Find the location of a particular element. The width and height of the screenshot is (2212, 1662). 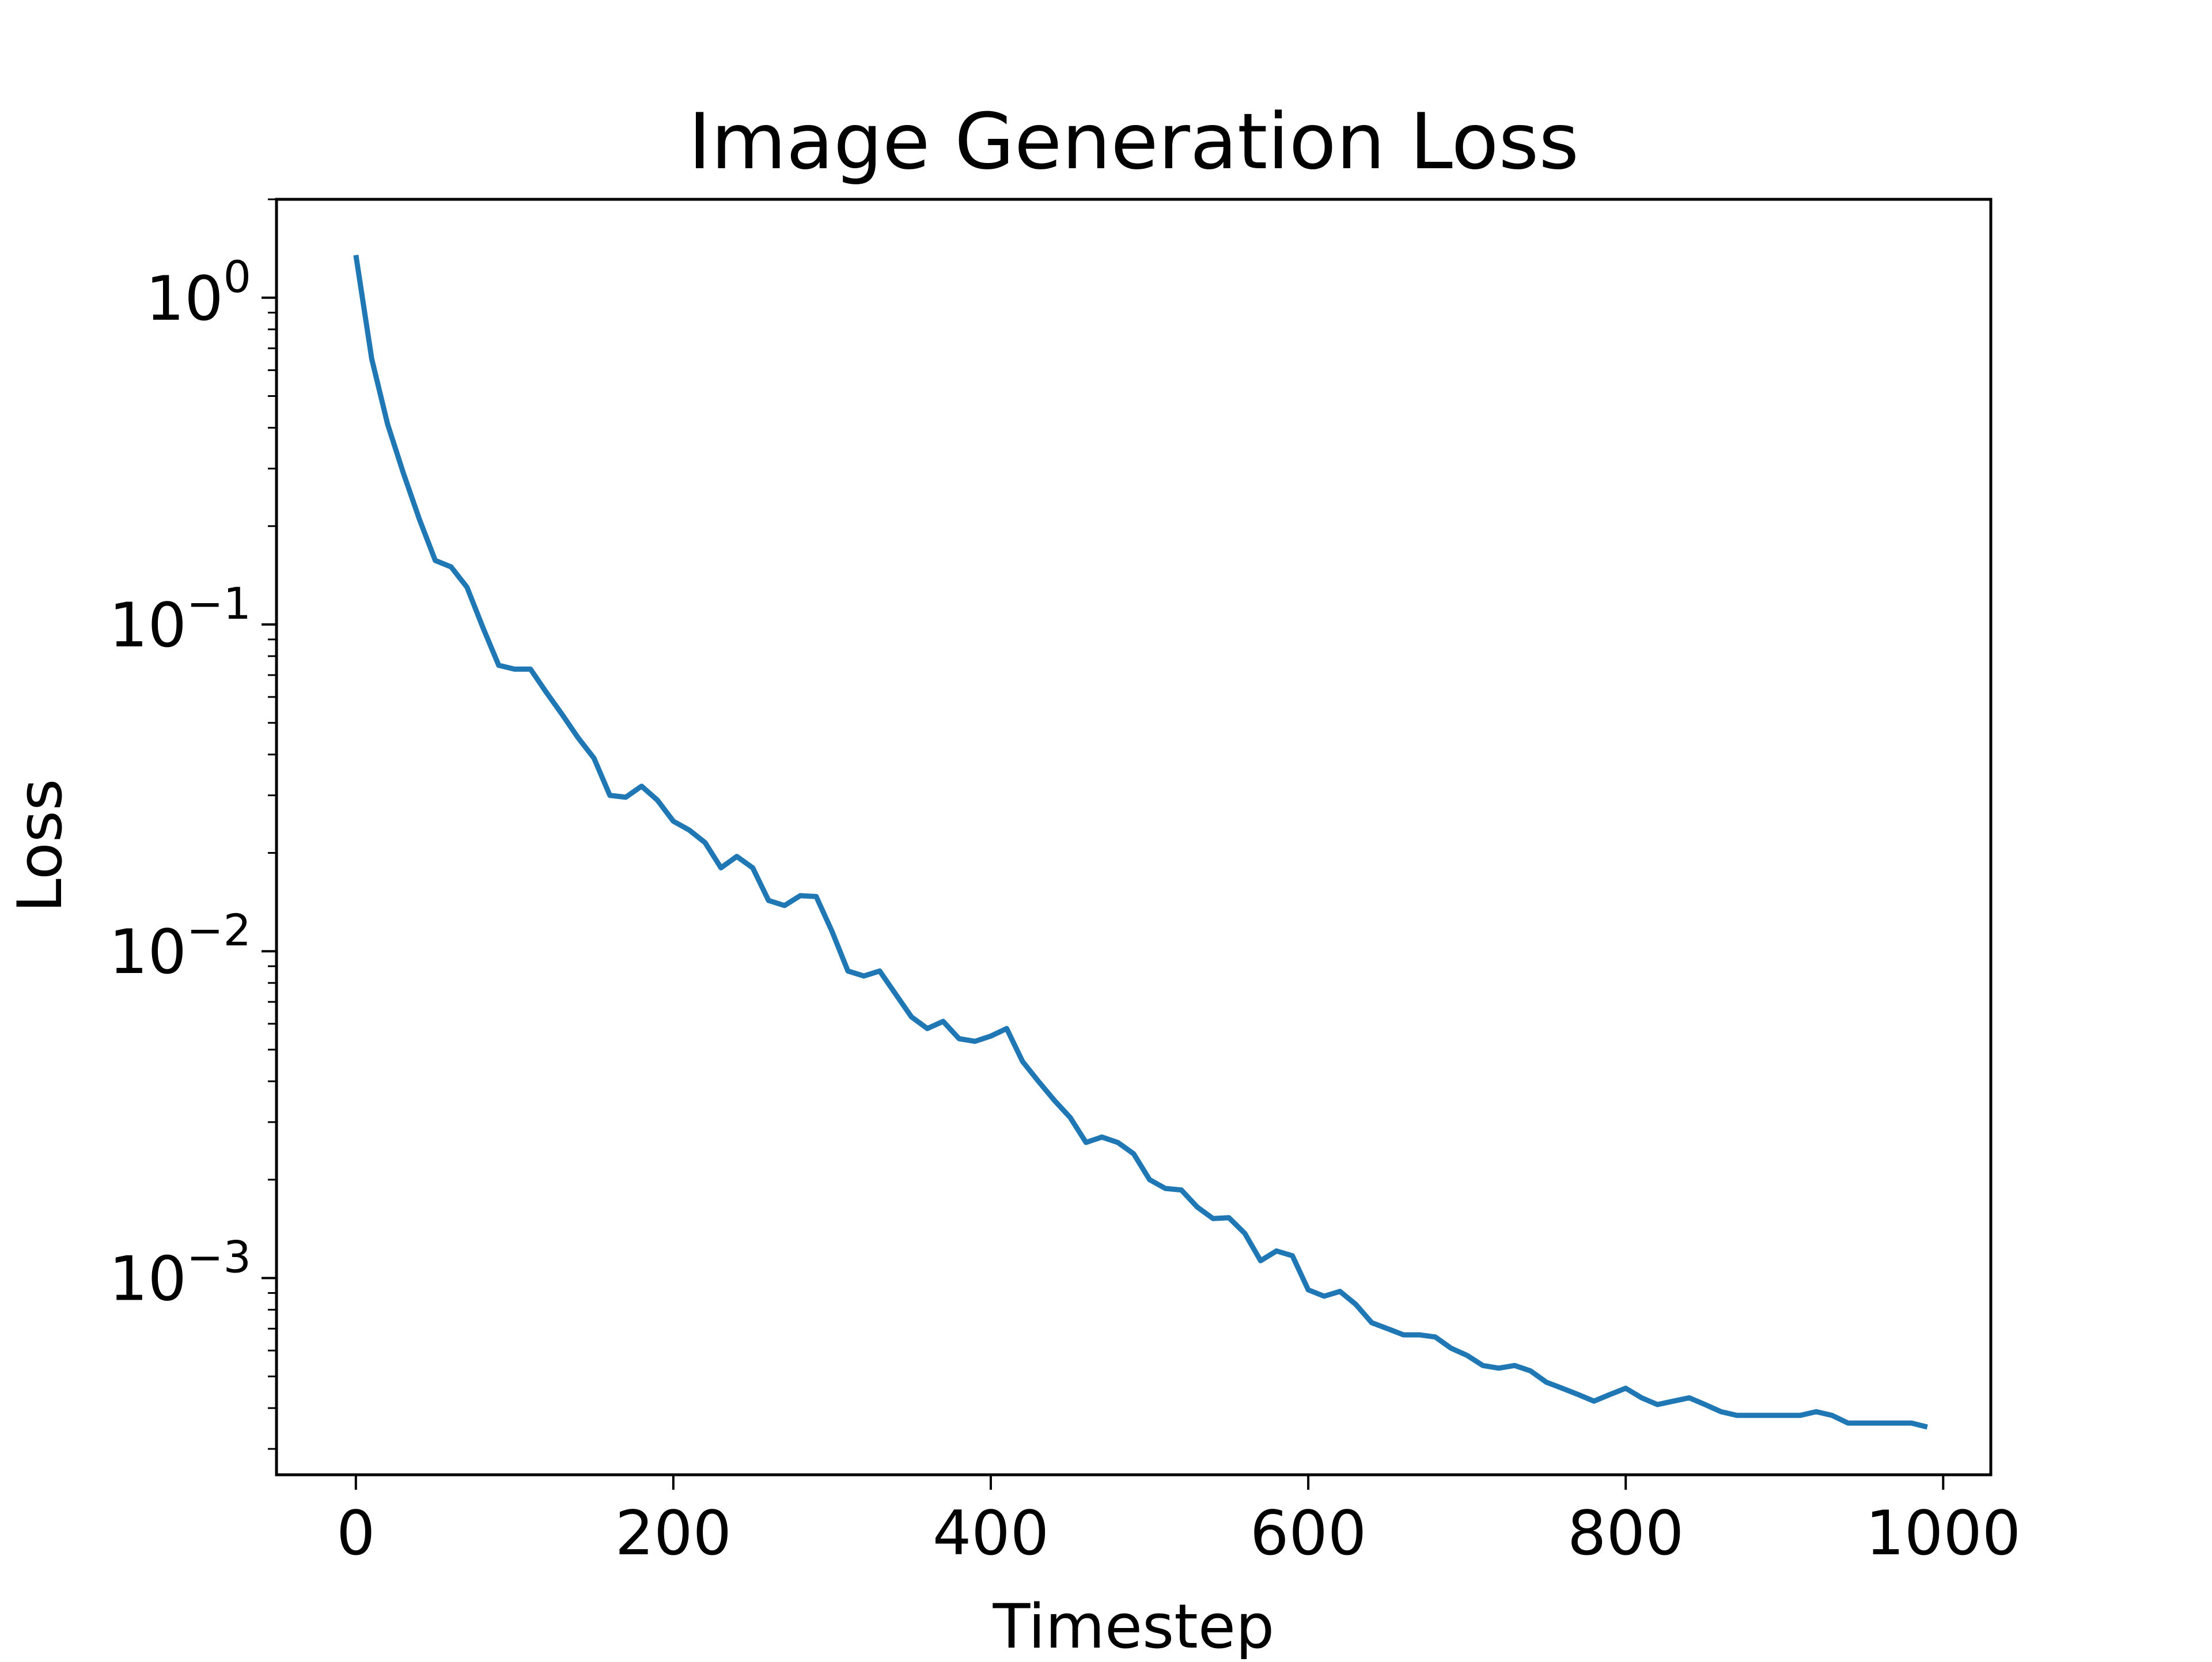

y-tick-label: 10⁻² is located at coordinates (180, 945).